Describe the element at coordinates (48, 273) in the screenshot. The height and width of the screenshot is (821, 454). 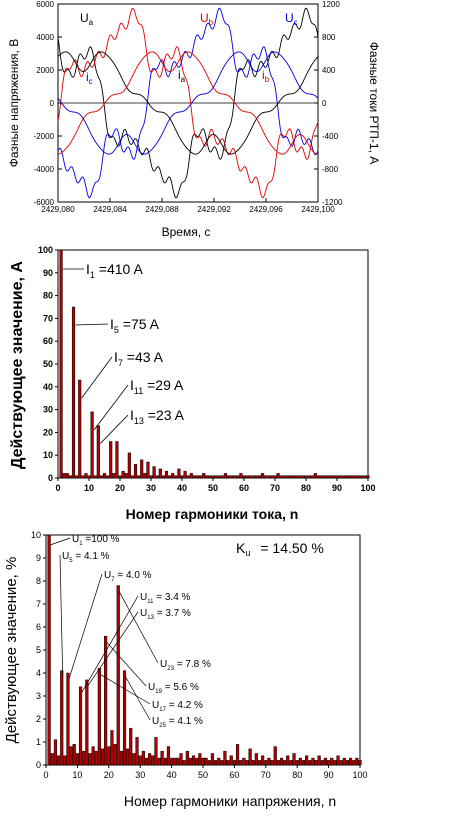
I see `y-tick-label: 90` at that location.